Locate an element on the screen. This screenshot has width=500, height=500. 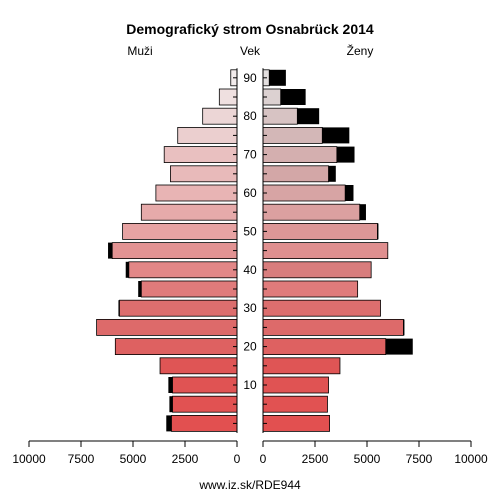
male-x-tick-label: 7500 is located at coordinates (81, 459).